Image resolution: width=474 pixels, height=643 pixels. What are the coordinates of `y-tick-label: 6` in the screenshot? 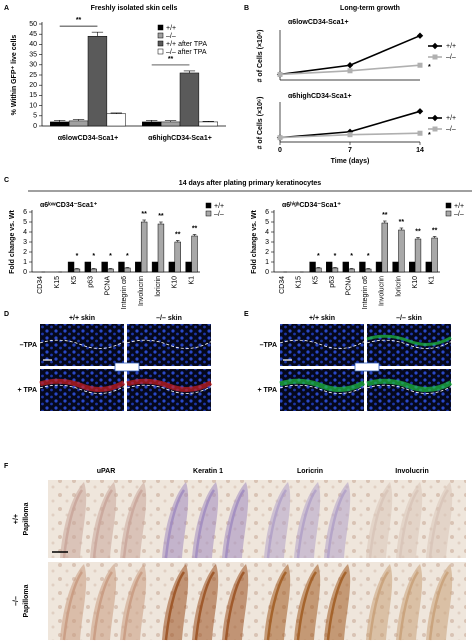 It's located at (267, 212).